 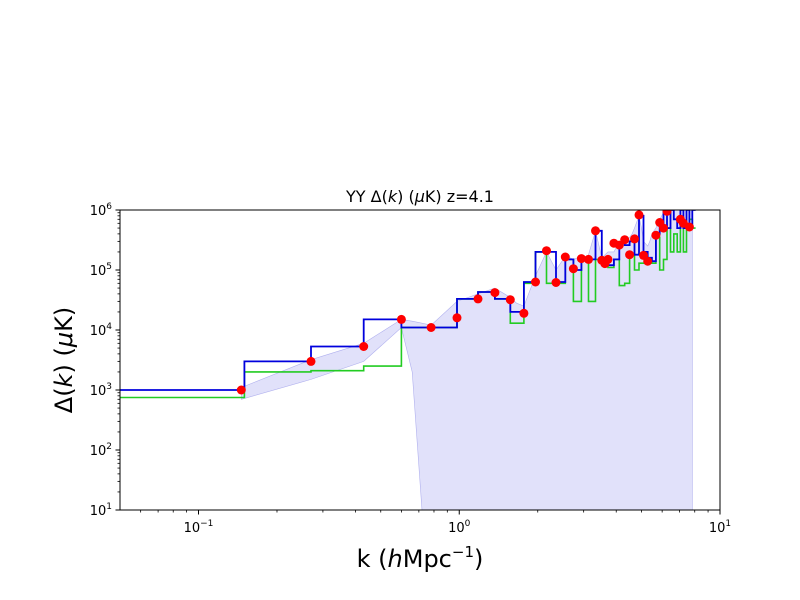 What do you see at coordinates (101, 450) in the screenshot?
I see `y-tick-label: 10²` at bounding box center [101, 450].